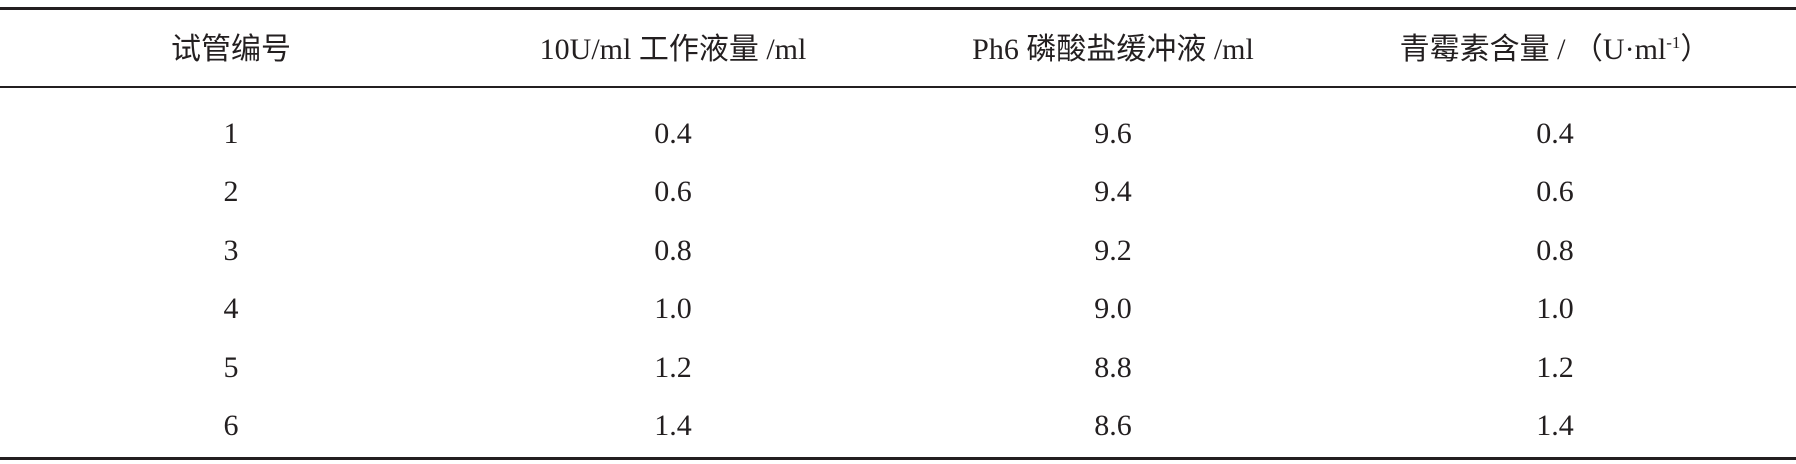 The height and width of the screenshot is (464, 1796). What do you see at coordinates (898, 87) in the screenshot?
I see `header-rule` at bounding box center [898, 87].